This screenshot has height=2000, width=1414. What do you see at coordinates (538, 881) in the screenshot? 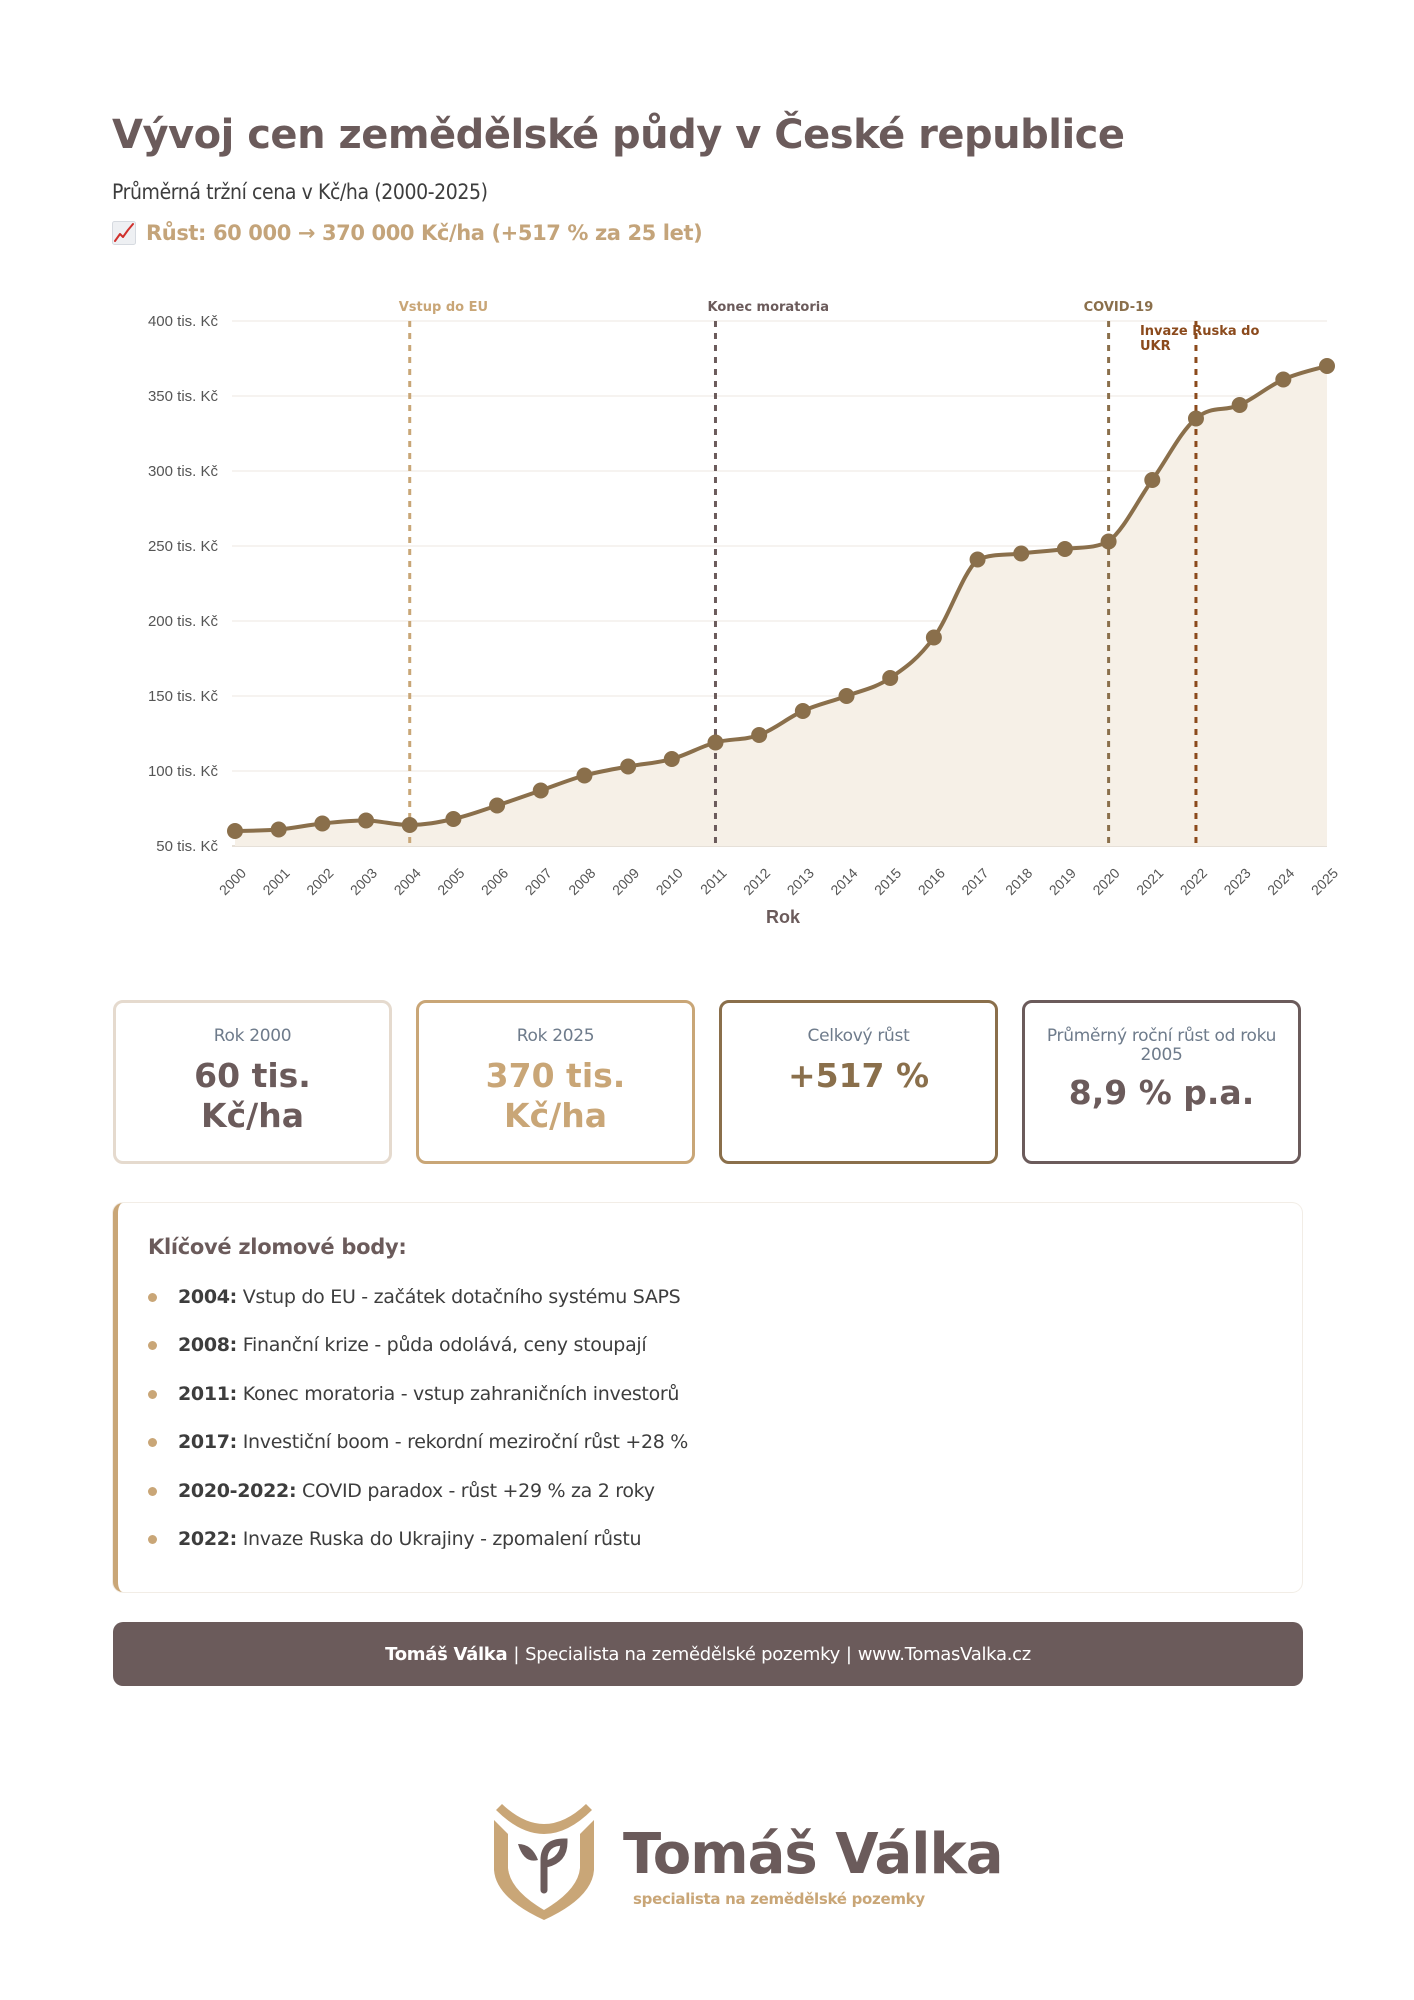
I see `x-tick-label: 2007` at bounding box center [538, 881].